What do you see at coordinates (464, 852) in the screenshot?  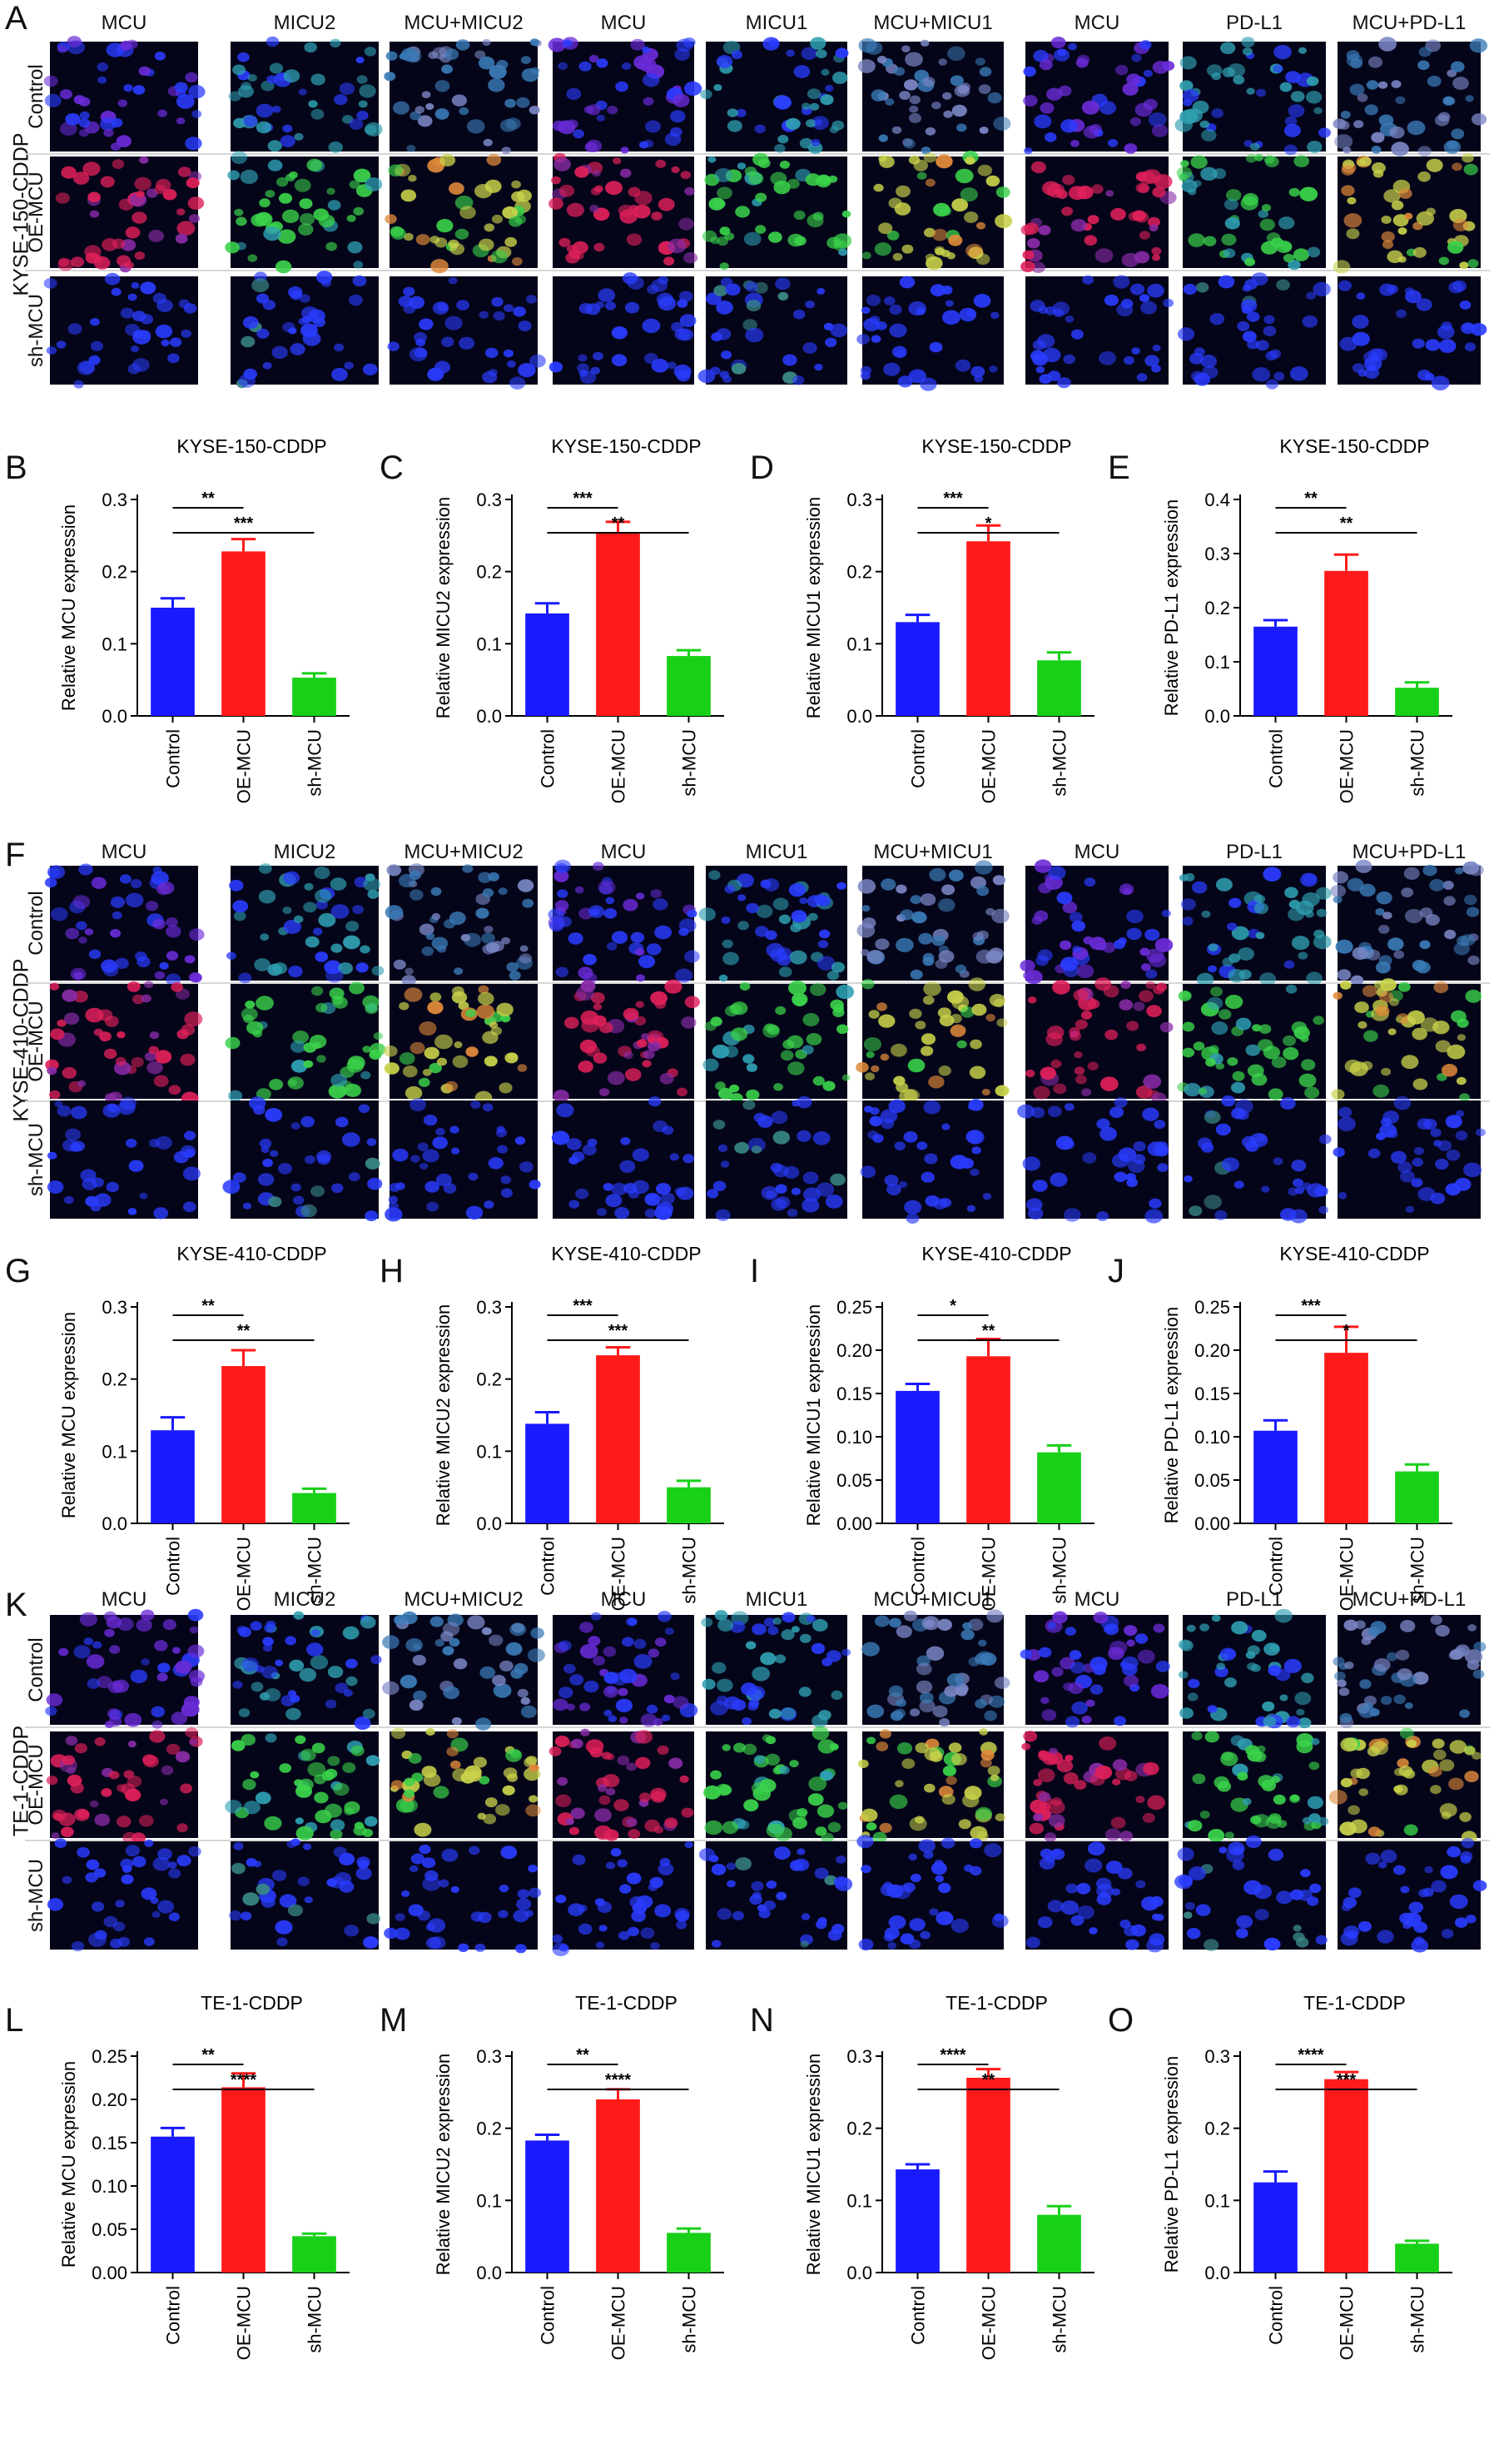 I see `column-label: MCU+MICU2` at bounding box center [464, 852].